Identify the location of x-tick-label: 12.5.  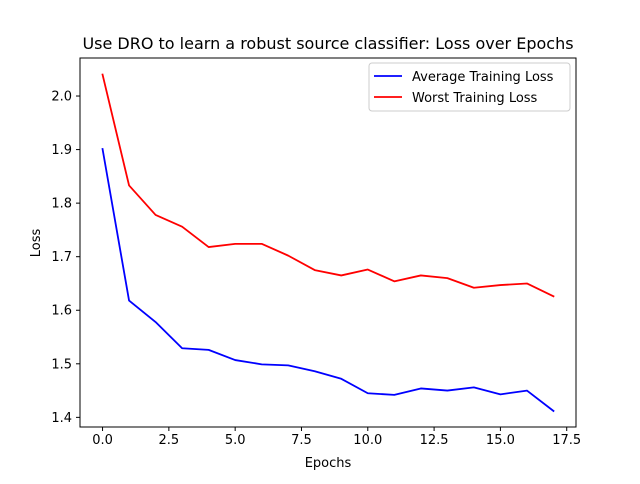
(434, 440).